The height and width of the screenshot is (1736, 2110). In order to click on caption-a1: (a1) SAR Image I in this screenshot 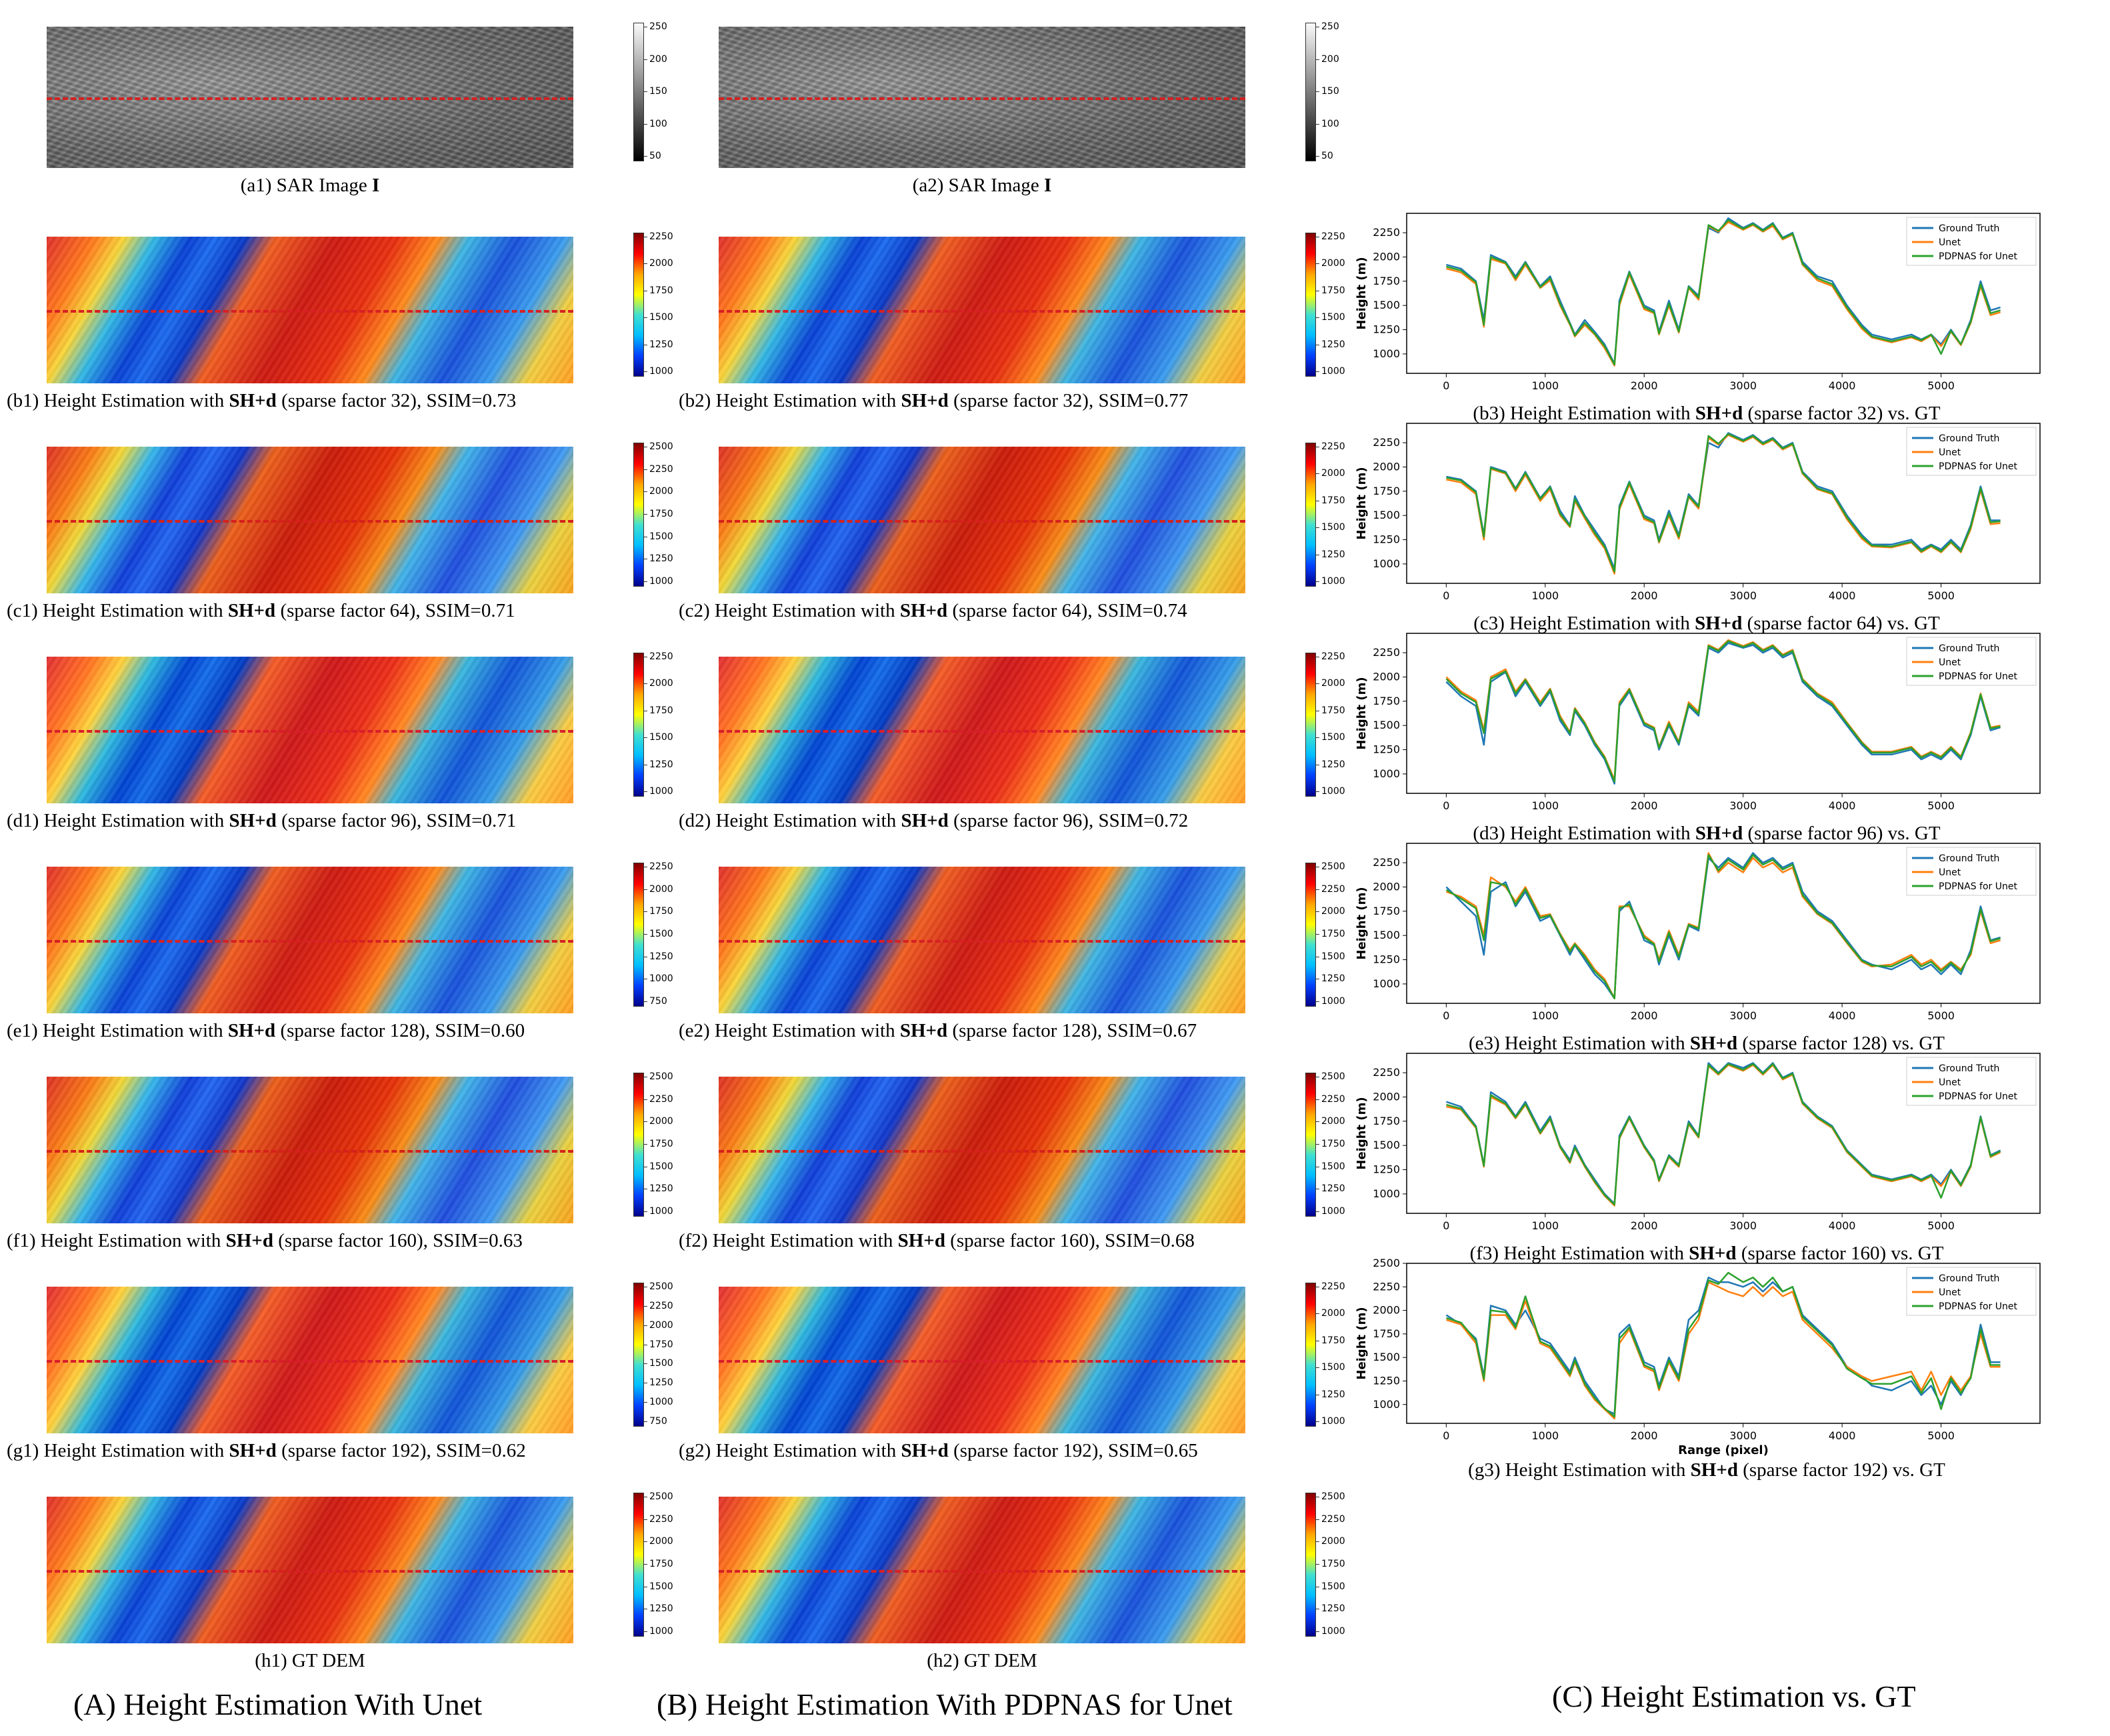, I will do `click(310, 185)`.